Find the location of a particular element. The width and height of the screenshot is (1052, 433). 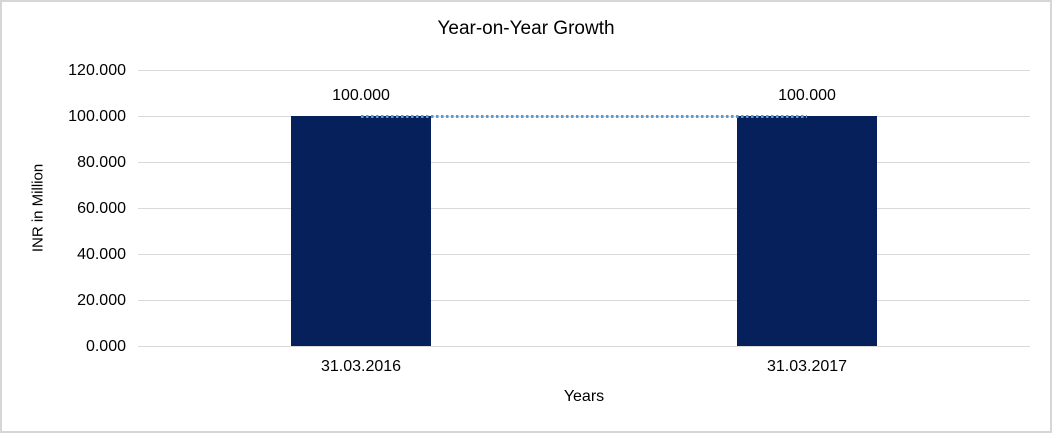

y-axis-title: INR in Million is located at coordinates (38, 208).